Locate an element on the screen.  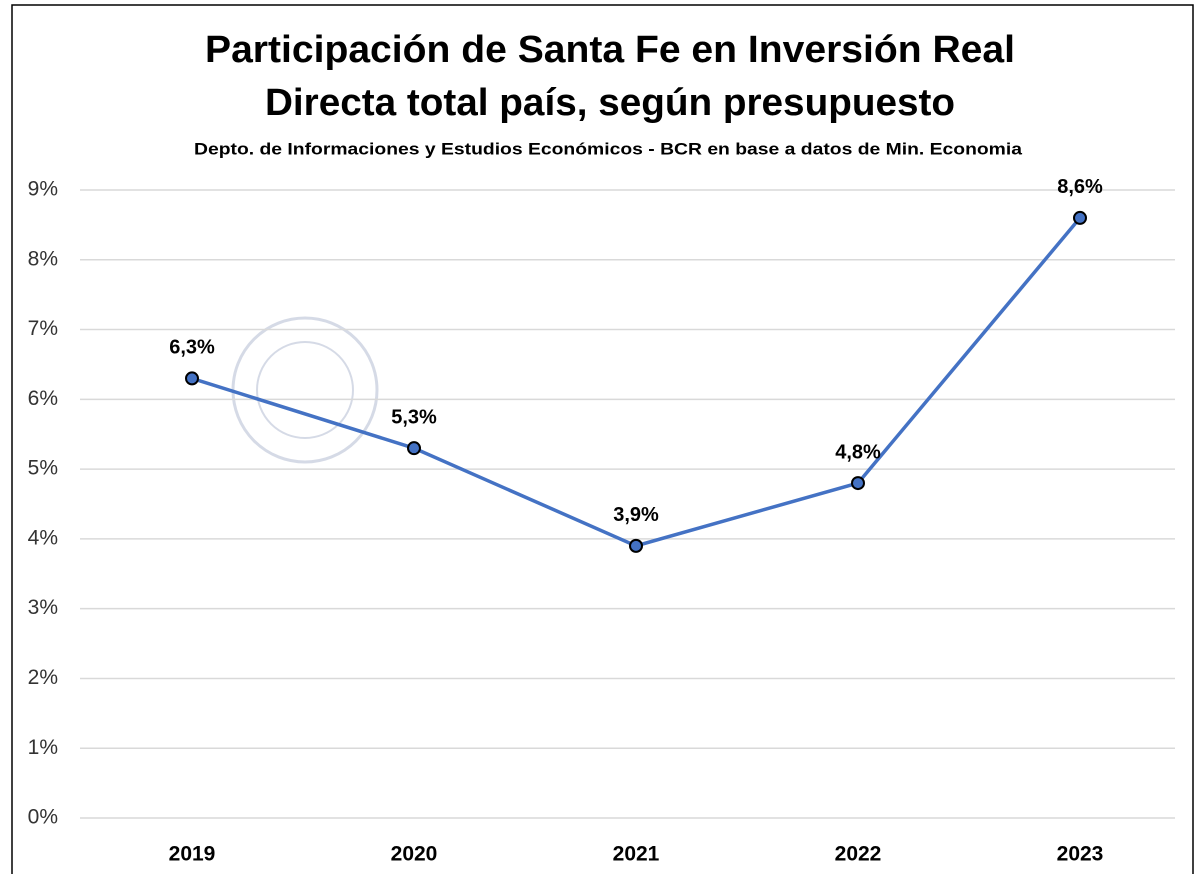
y-tick-label: 2% is located at coordinates (43, 677).